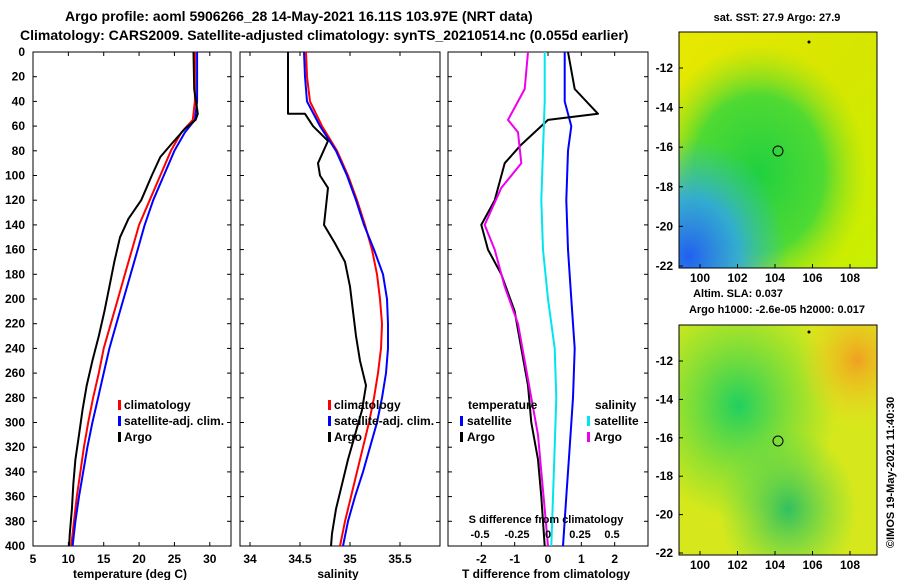 The height and width of the screenshot is (585, 900). I want to click on legend-swatch-climatology, so click(119, 405).